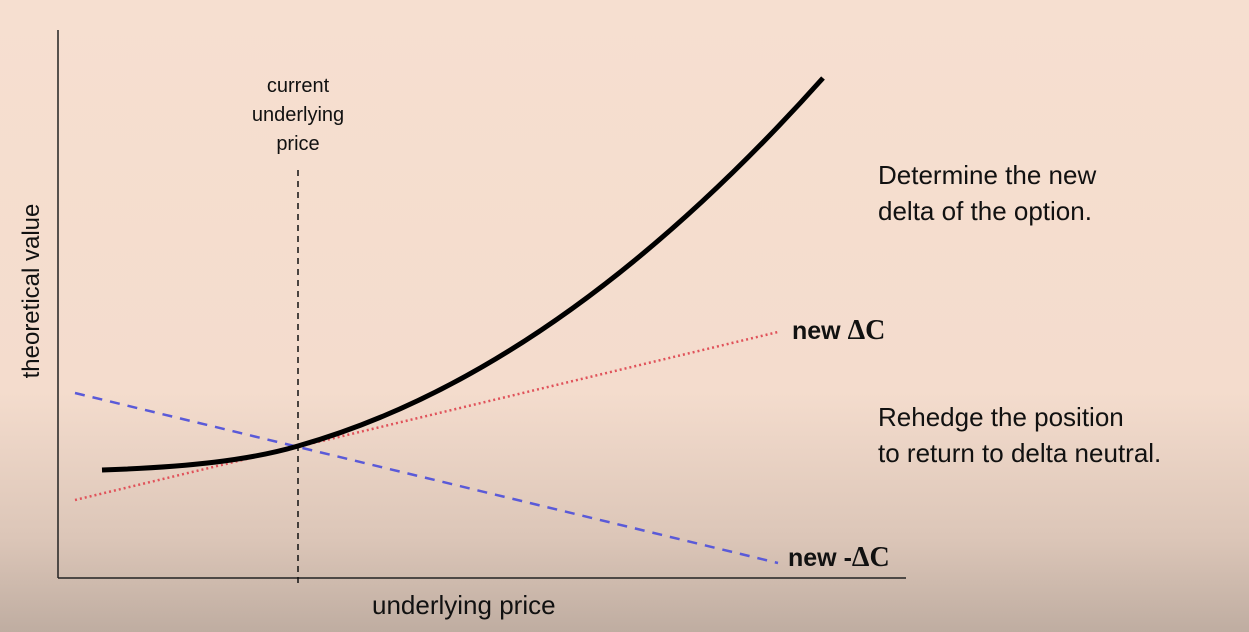  I want to click on determine-delta-note: Determine the new delta of the option., so click(1058, 193).